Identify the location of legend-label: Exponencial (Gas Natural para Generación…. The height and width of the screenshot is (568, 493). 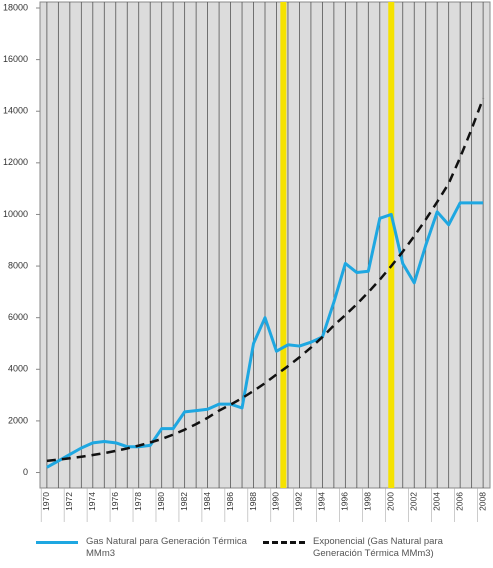
(378, 547).